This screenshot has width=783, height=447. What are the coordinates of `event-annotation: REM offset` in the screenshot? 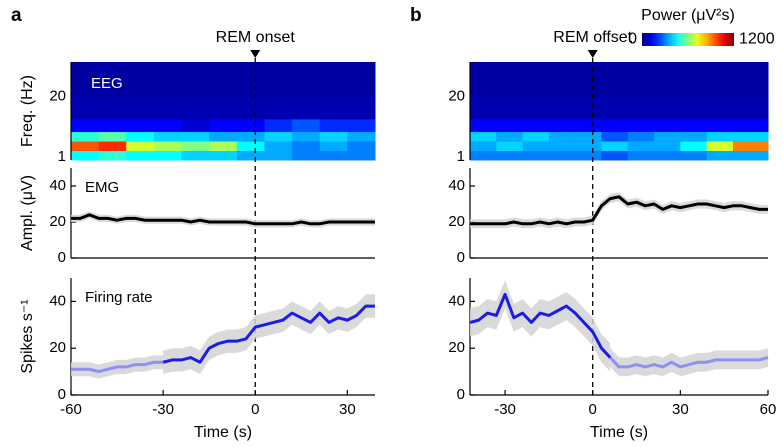 It's located at (592, 37).